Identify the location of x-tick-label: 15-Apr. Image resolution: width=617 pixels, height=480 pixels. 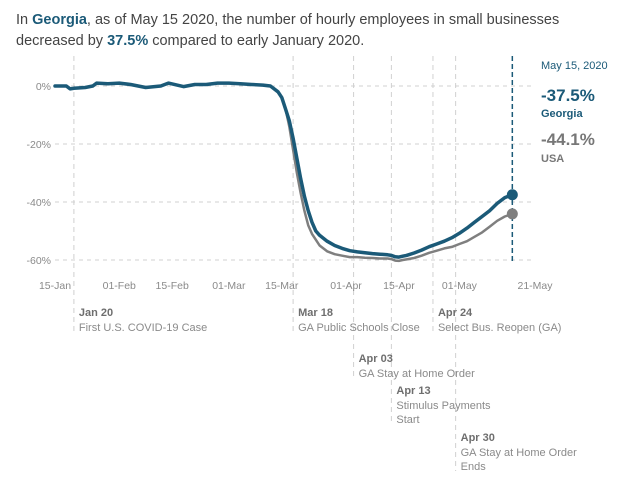
(399, 286).